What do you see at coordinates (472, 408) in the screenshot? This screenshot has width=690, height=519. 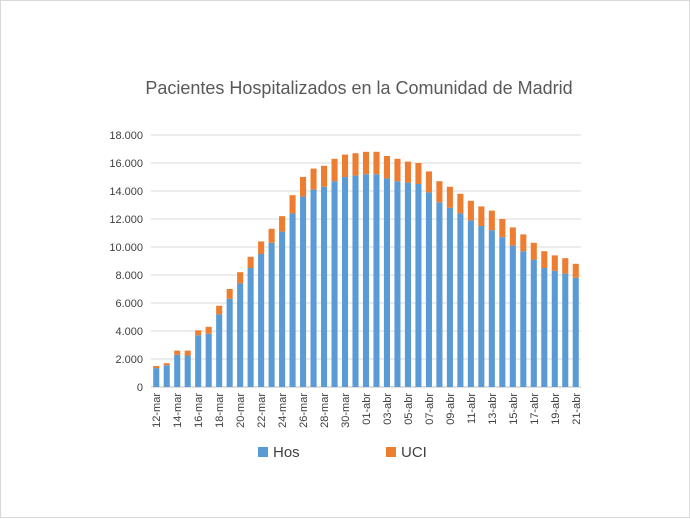 I see `x-tick-label: 11-abr` at bounding box center [472, 408].